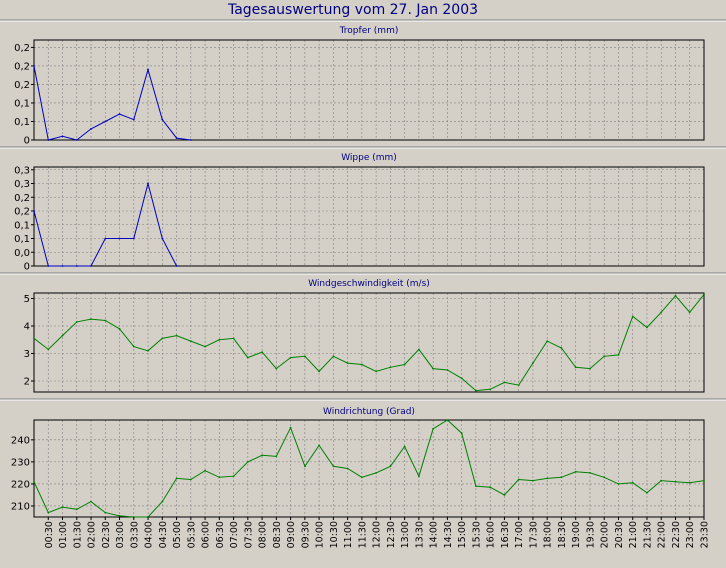 This screenshot has width=726, height=568. What do you see at coordinates (562, 534) in the screenshot?
I see `x-tick-label: 18:30` at bounding box center [562, 534].